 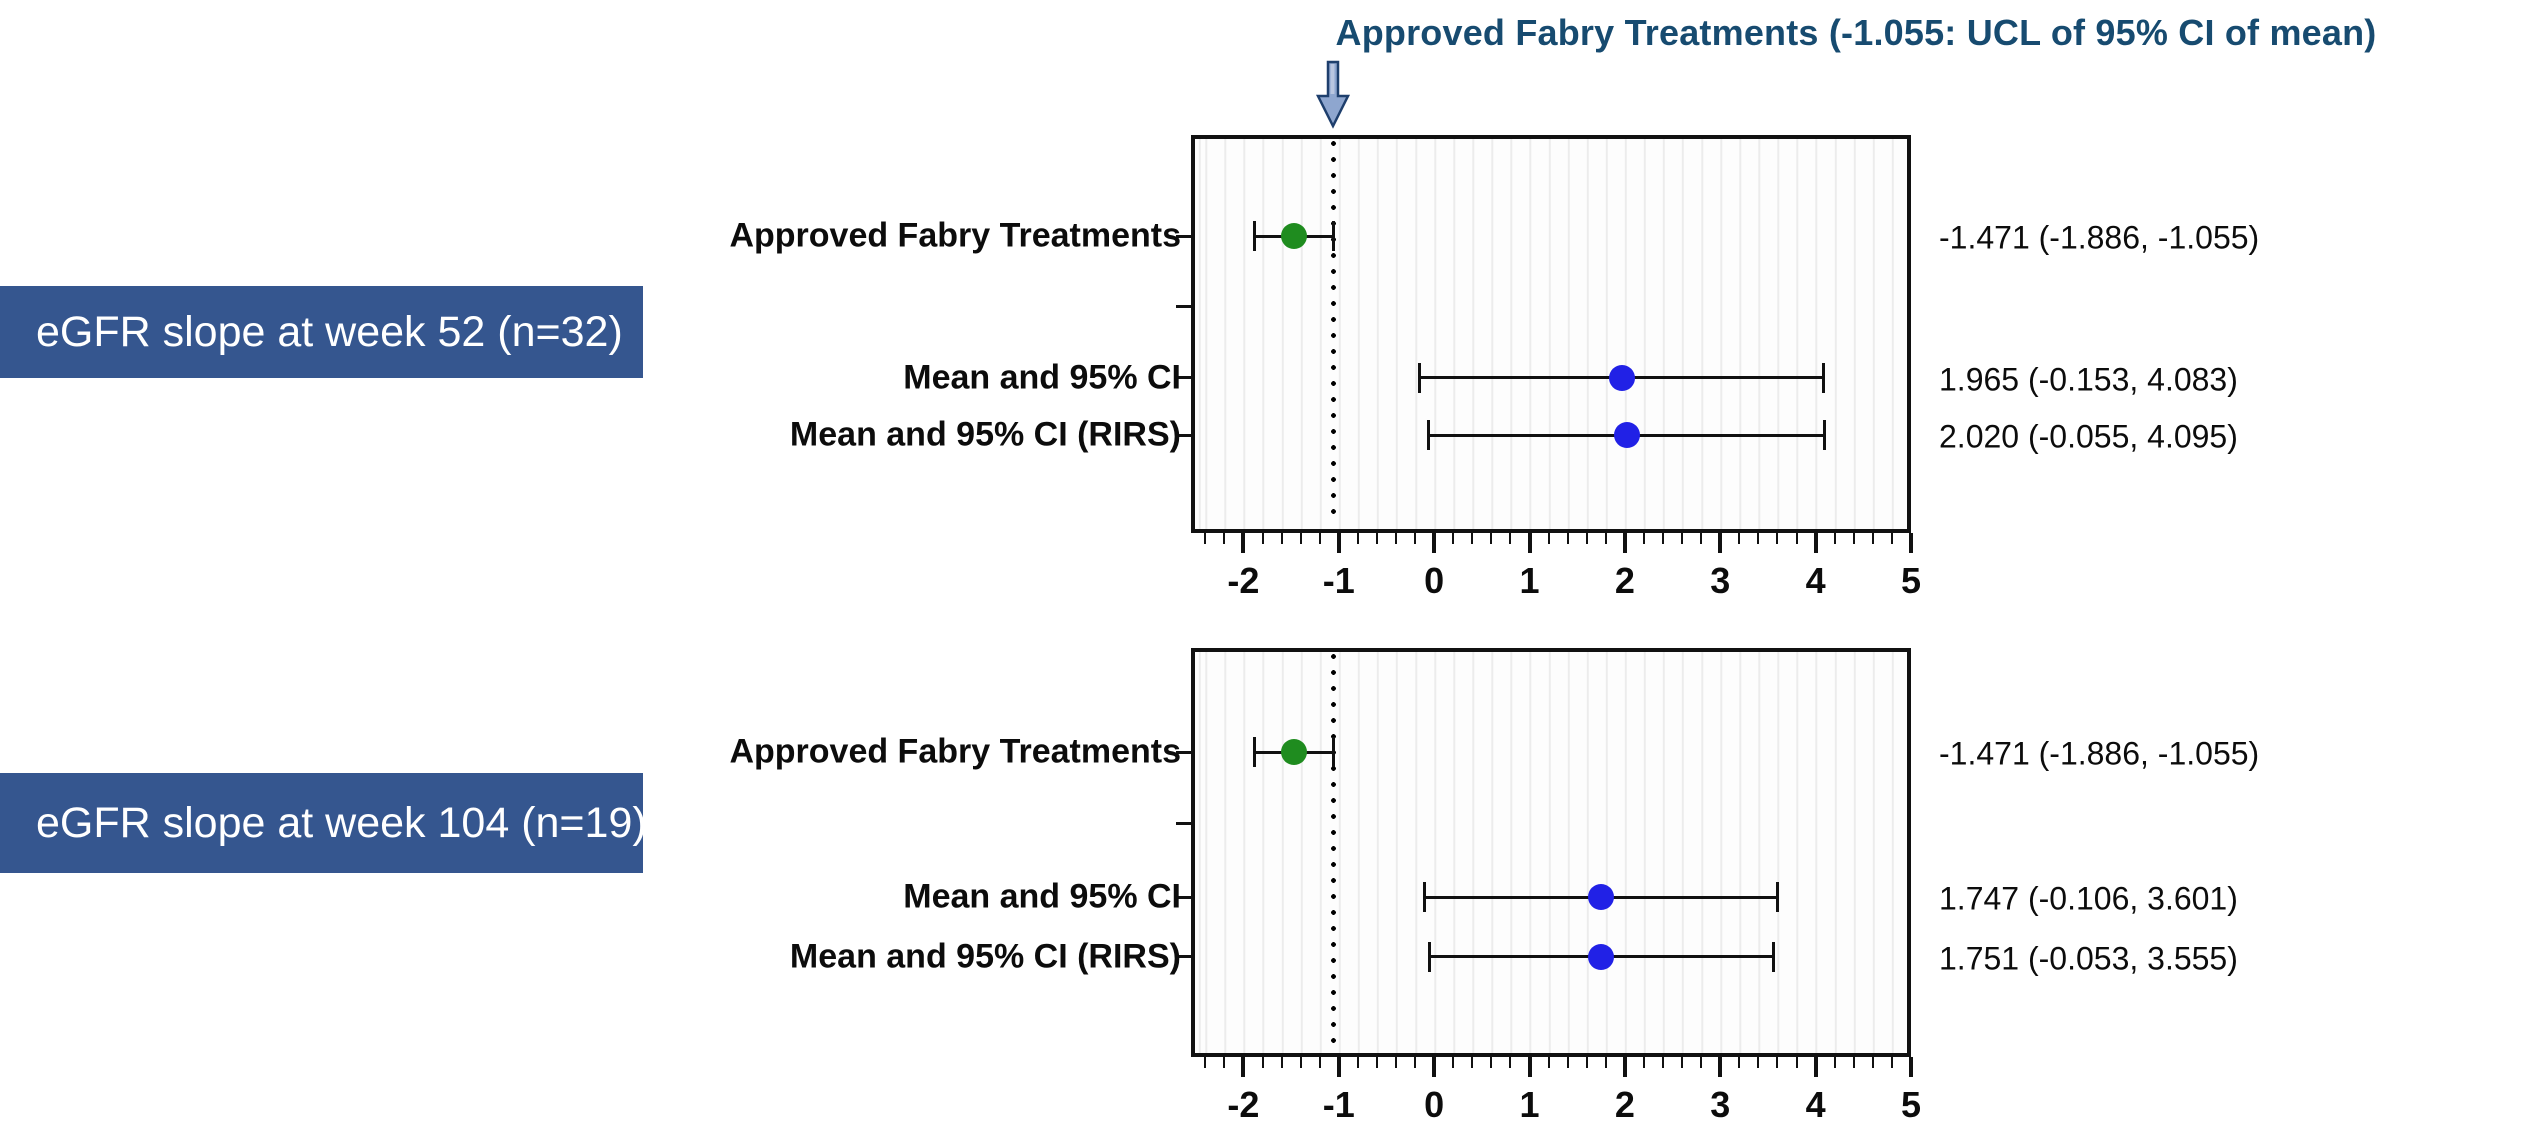 What do you see at coordinates (1911, 1104) in the screenshot?
I see `x-tick-label: 5` at bounding box center [1911, 1104].